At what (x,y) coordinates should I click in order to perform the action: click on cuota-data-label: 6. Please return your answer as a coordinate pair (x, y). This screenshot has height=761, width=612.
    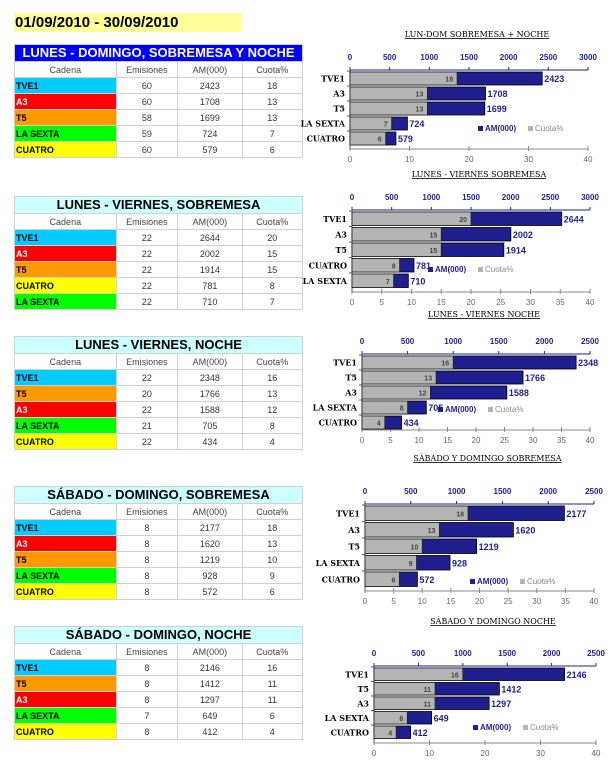
    Looking at the image, I should click on (393, 580).